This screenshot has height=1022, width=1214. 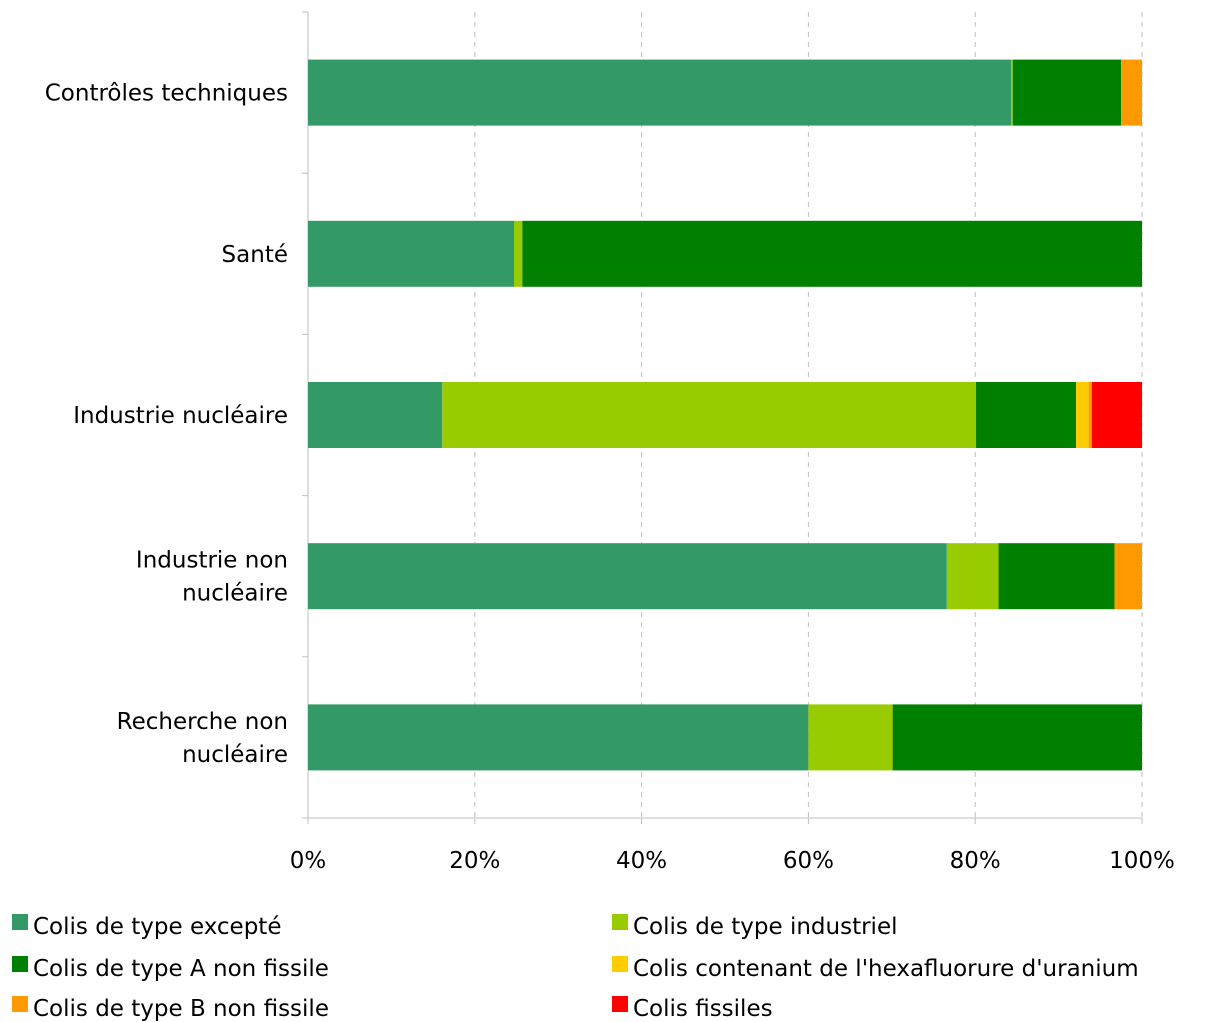 I want to click on x-tick-label: 20%, so click(x=474, y=861).